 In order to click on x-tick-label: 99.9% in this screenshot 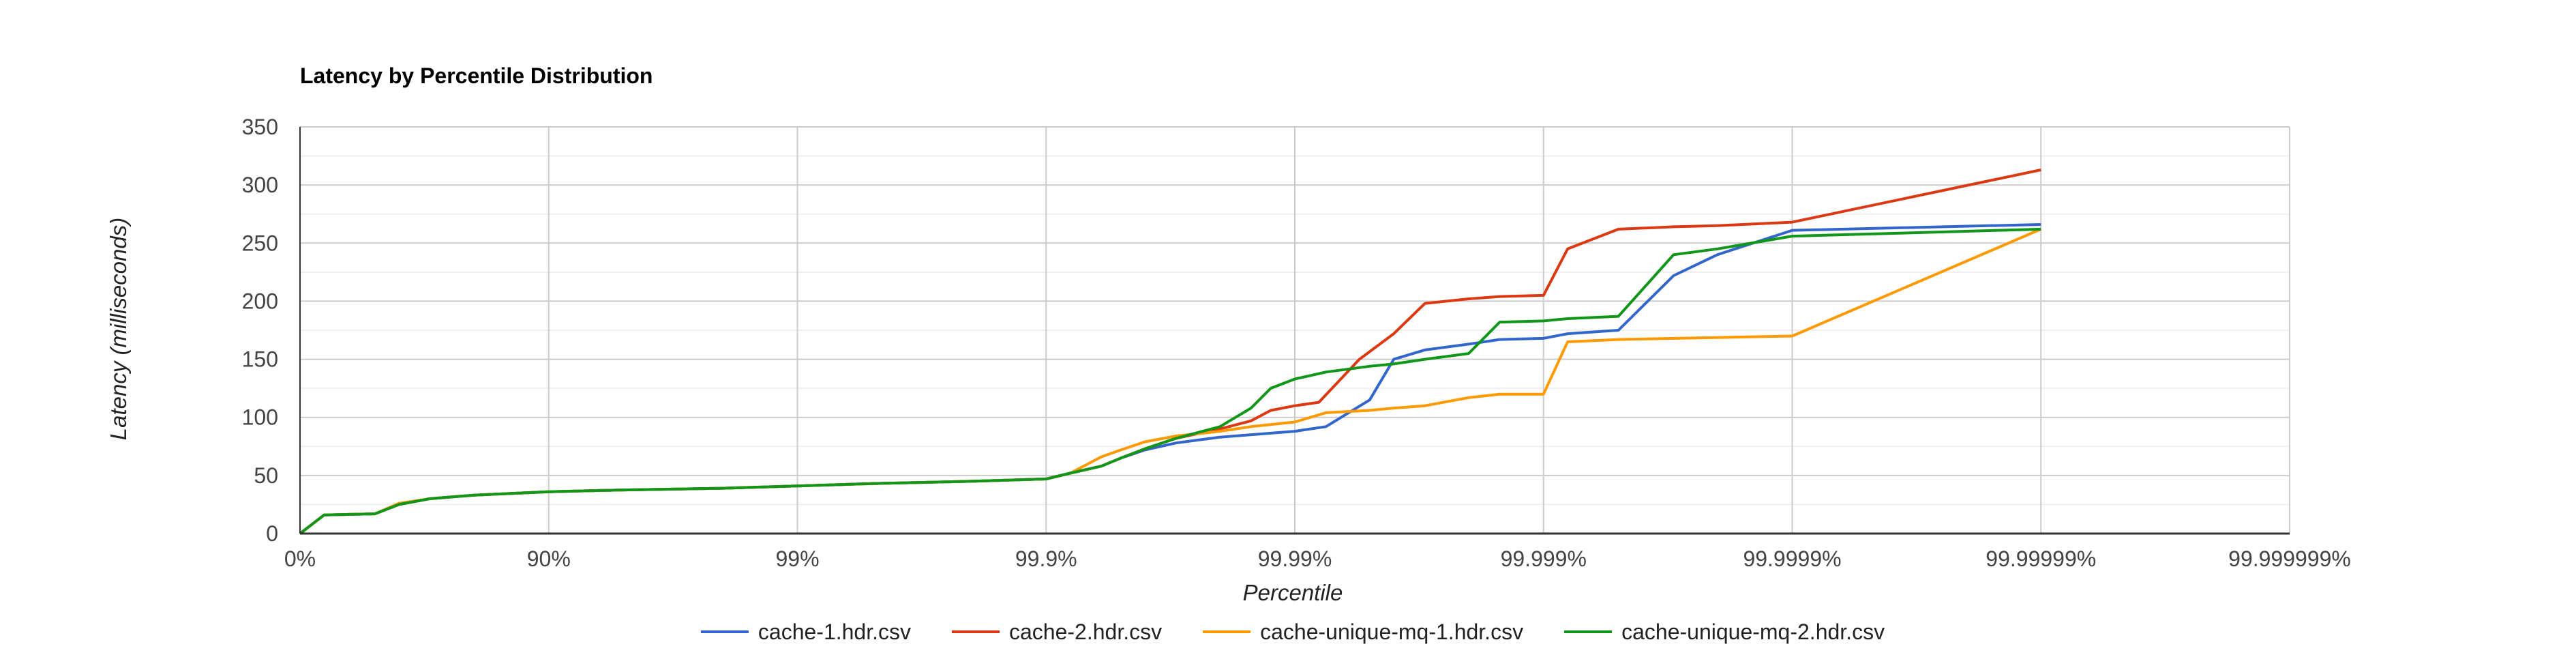, I will do `click(1046, 559)`.